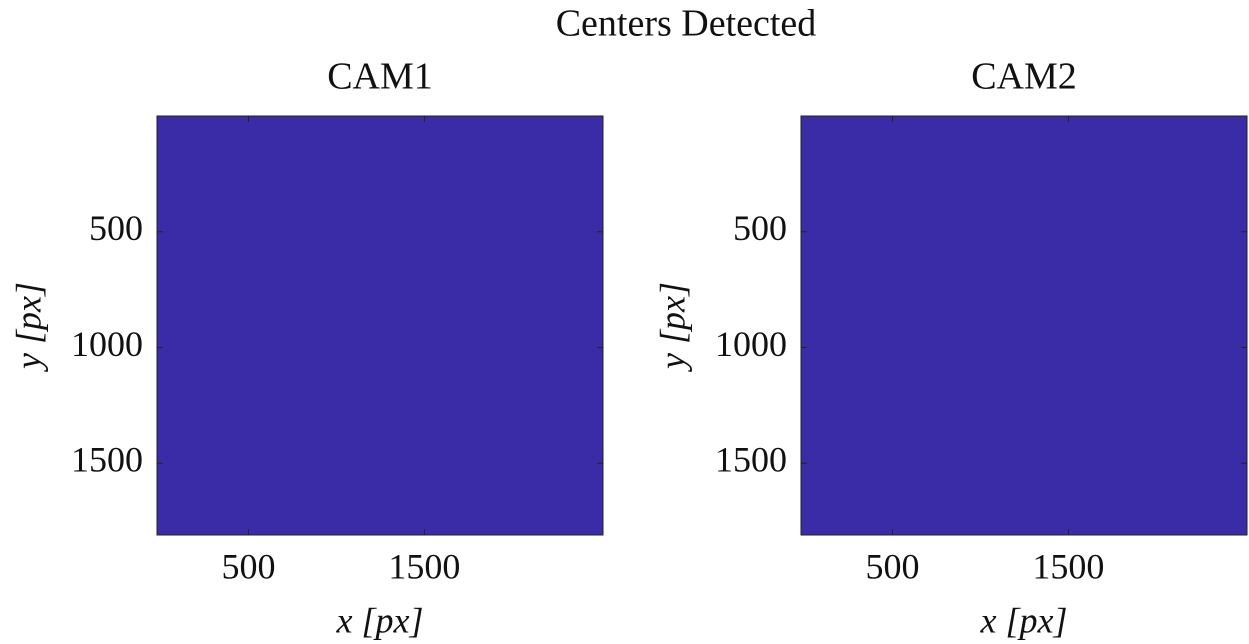 Image resolution: width=1249 pixels, height=644 pixels. What do you see at coordinates (1024, 77) in the screenshot?
I see `axes-title: CAM2` at bounding box center [1024, 77].